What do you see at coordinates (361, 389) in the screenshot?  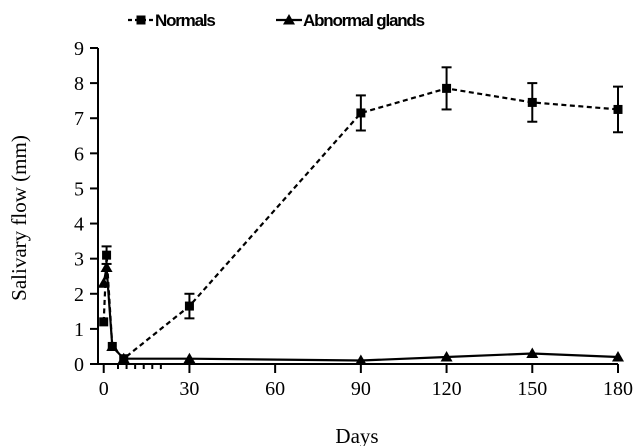 I see `x-tick-label-90: 90` at bounding box center [361, 389].